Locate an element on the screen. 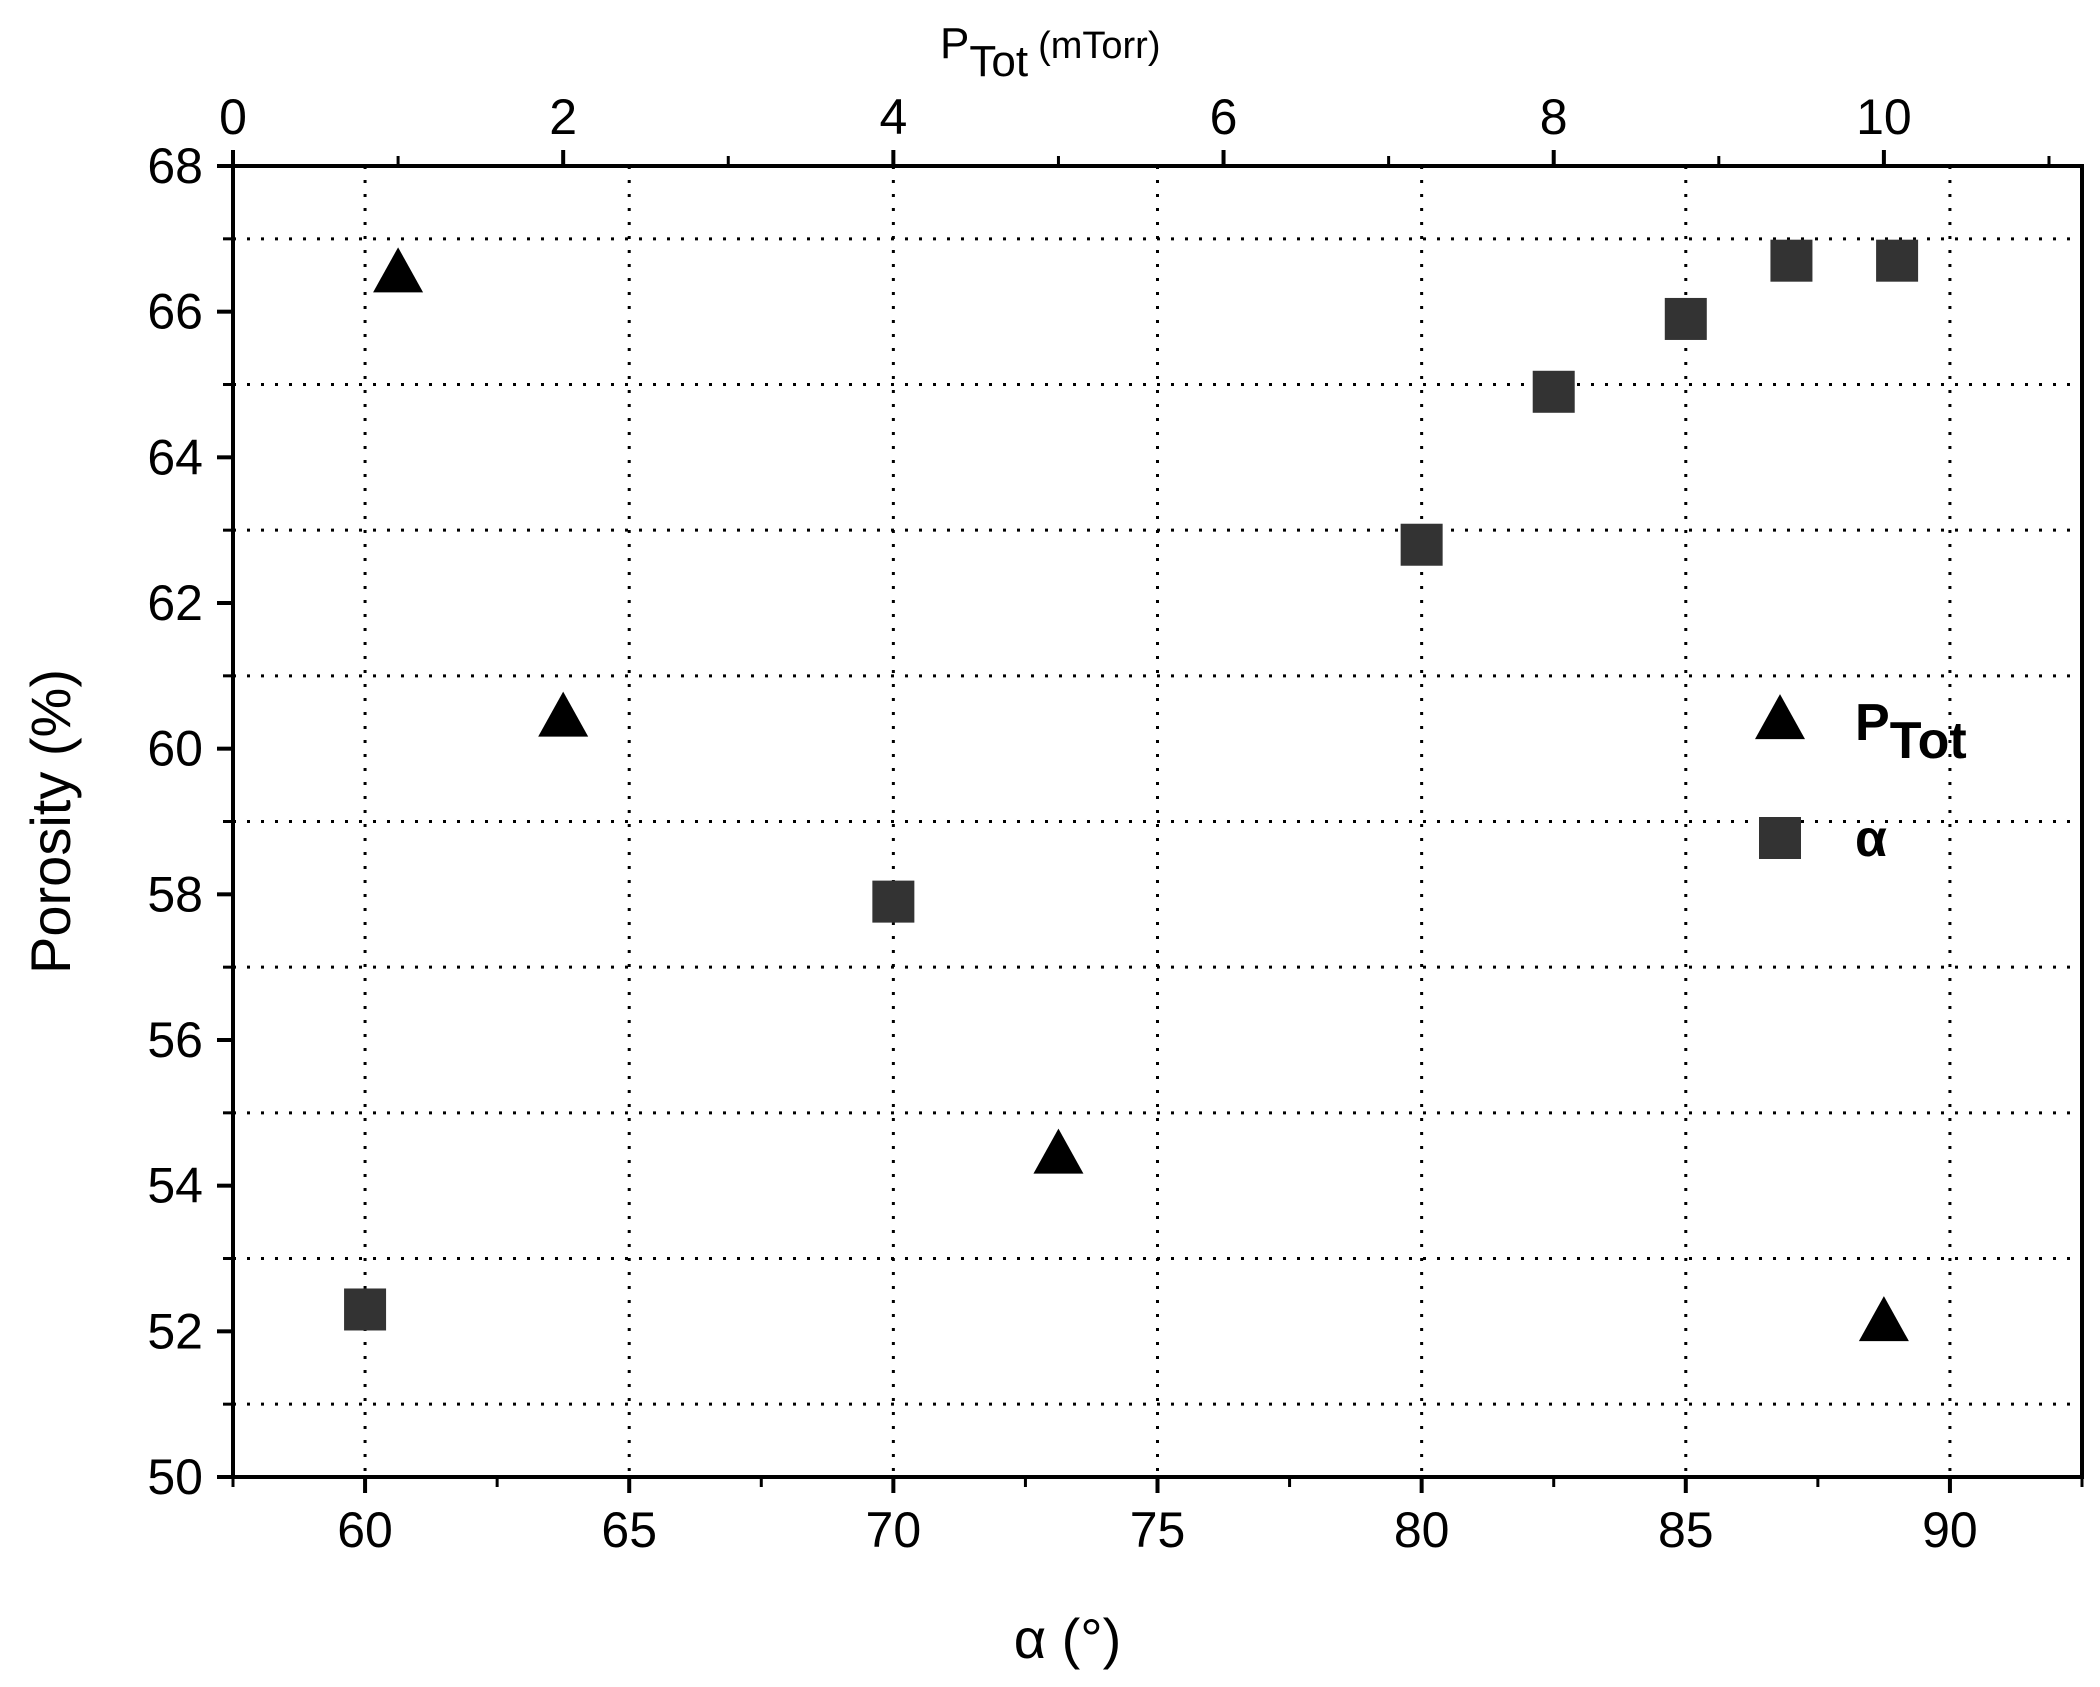  y-tick-label: 66 is located at coordinates (175, 312).